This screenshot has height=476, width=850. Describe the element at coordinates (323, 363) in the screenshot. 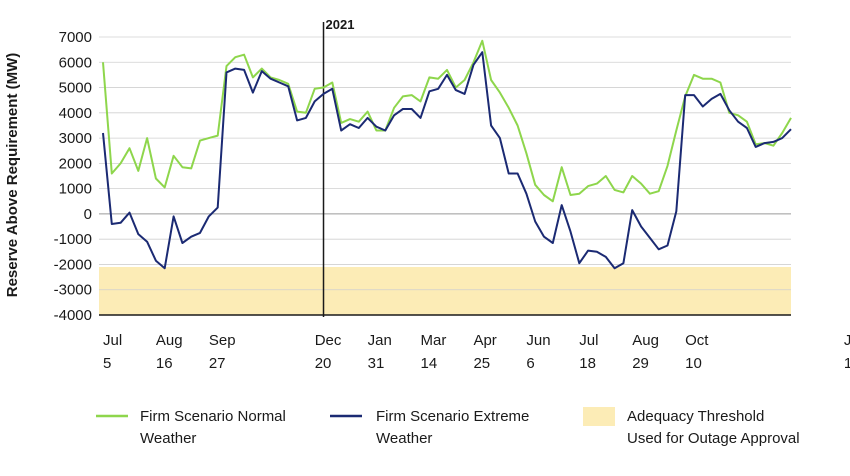

I see `x-tick-day: 20` at that location.